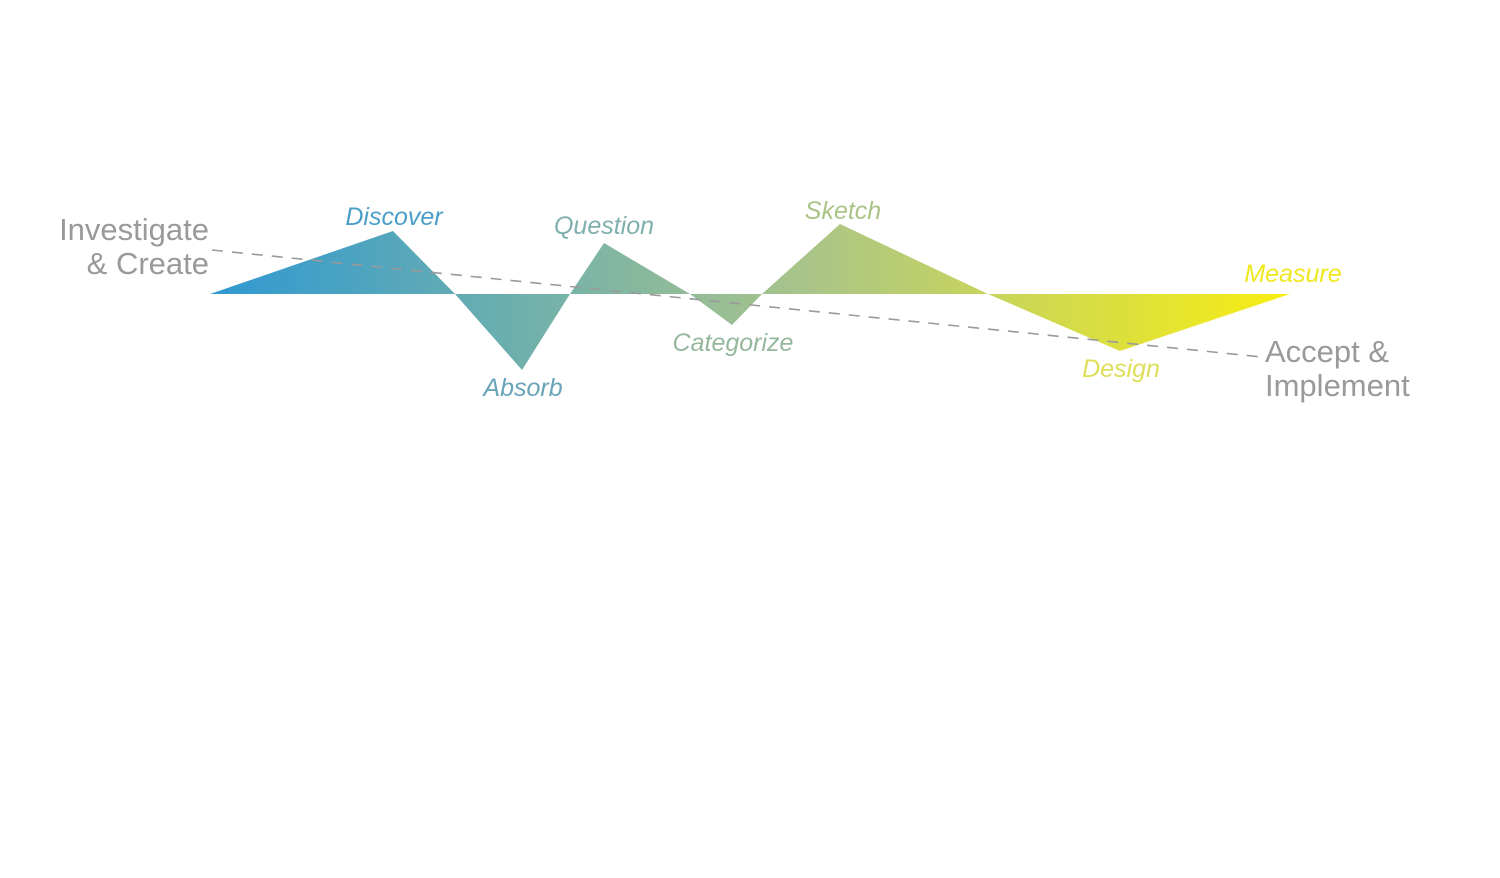 Image resolution: width=1500 pixels, height=878 pixels. I want to click on stage-label-categorize: Categorize, so click(733, 343).